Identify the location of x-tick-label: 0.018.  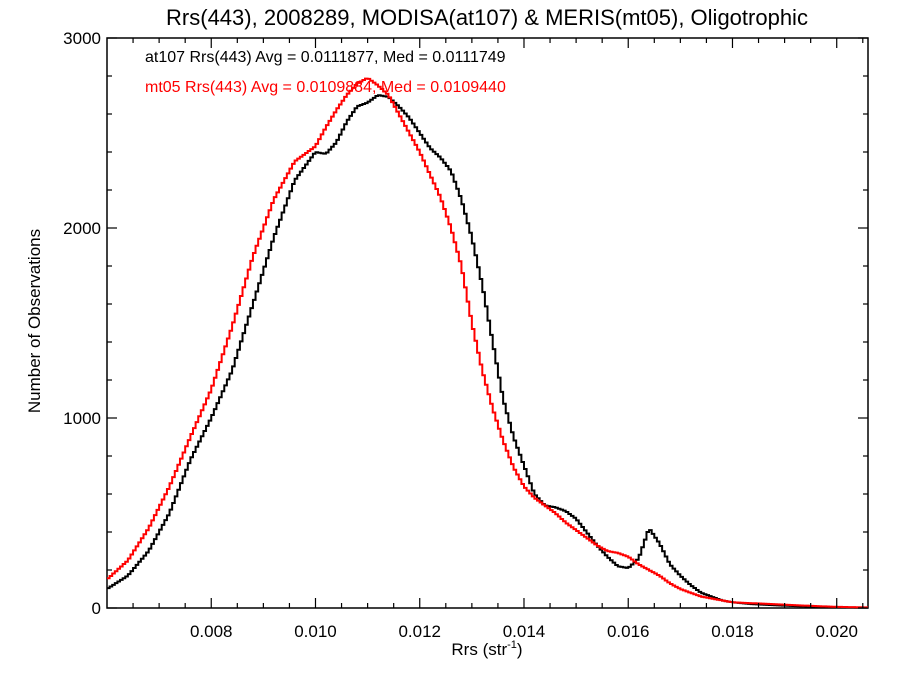
(732, 631).